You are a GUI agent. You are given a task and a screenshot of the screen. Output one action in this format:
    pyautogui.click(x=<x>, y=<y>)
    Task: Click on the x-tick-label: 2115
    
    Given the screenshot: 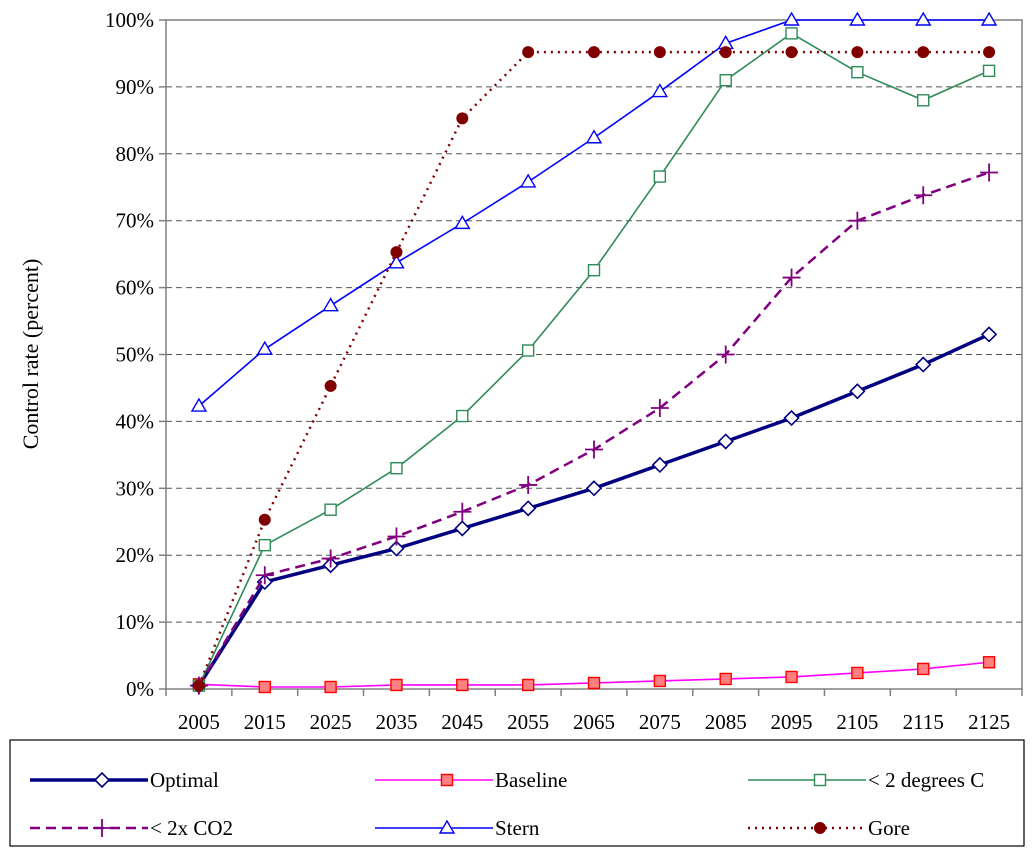 What is the action you would take?
    pyautogui.click(x=923, y=722)
    